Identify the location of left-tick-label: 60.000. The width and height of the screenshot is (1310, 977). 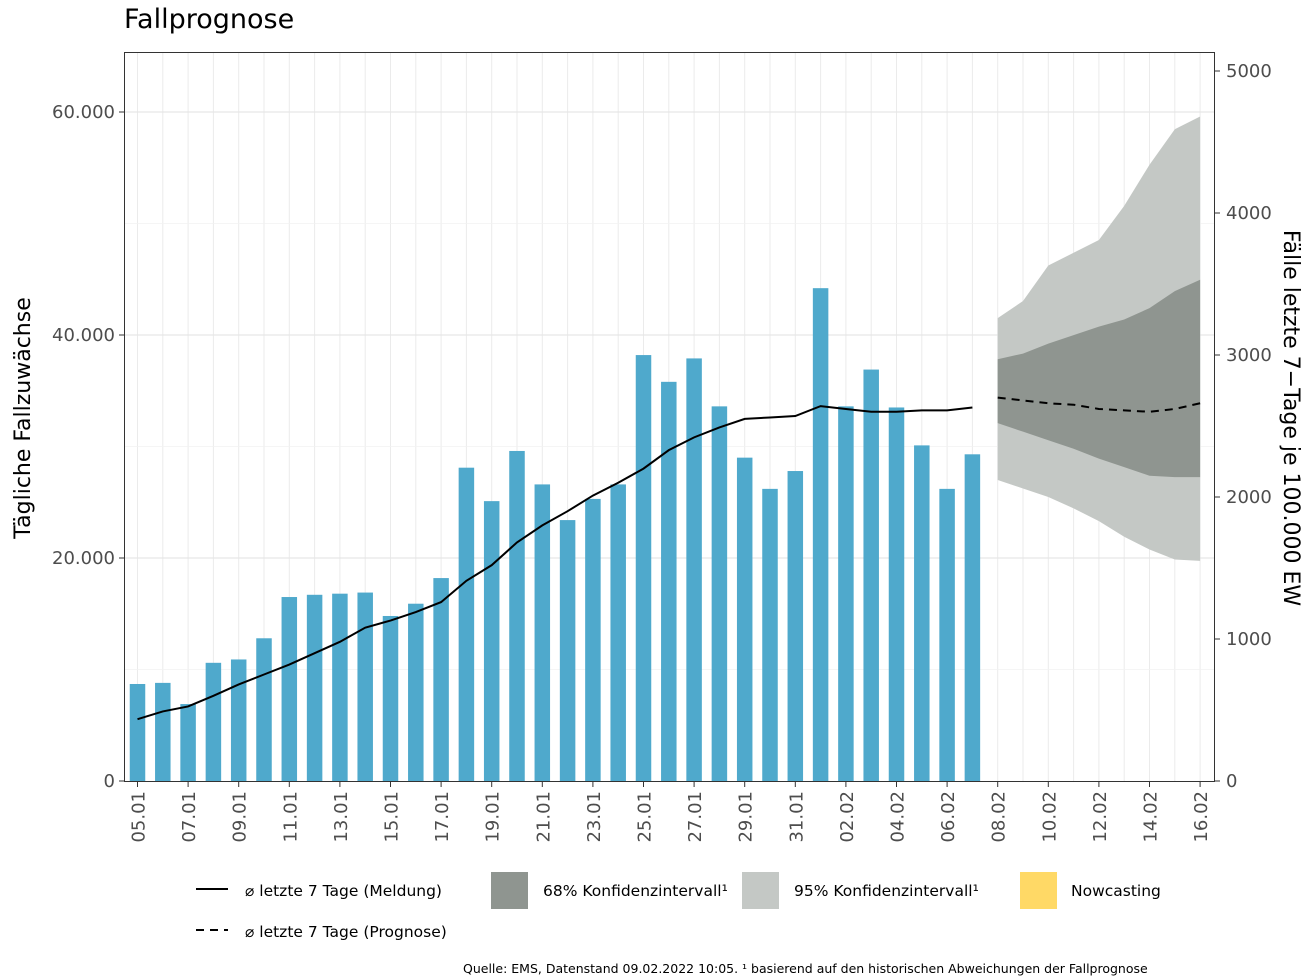
(83, 112).